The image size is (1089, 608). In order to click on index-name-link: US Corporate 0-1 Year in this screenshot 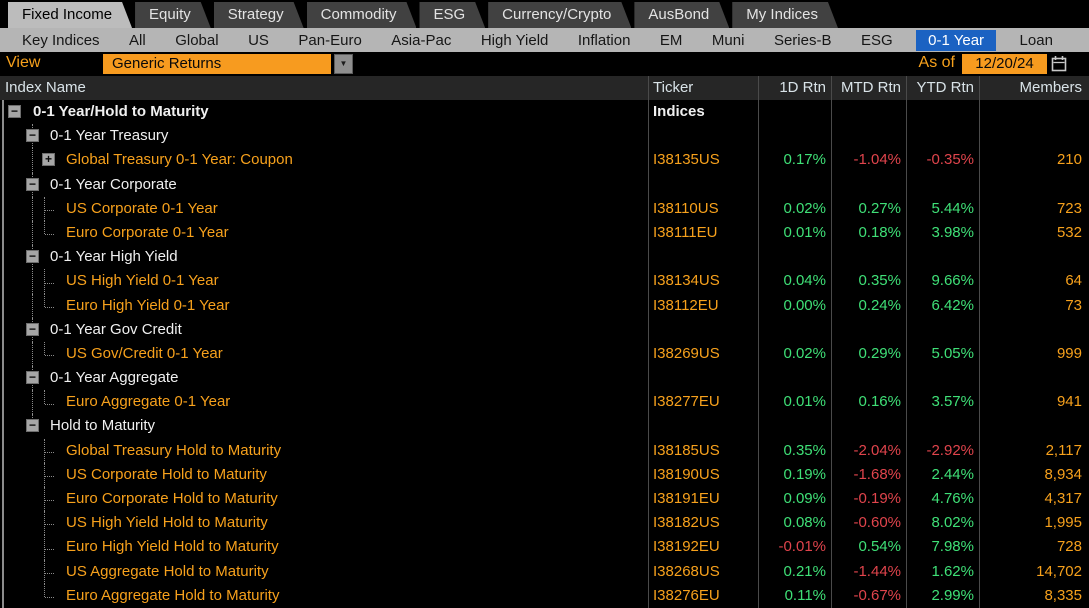, I will do `click(142, 208)`.